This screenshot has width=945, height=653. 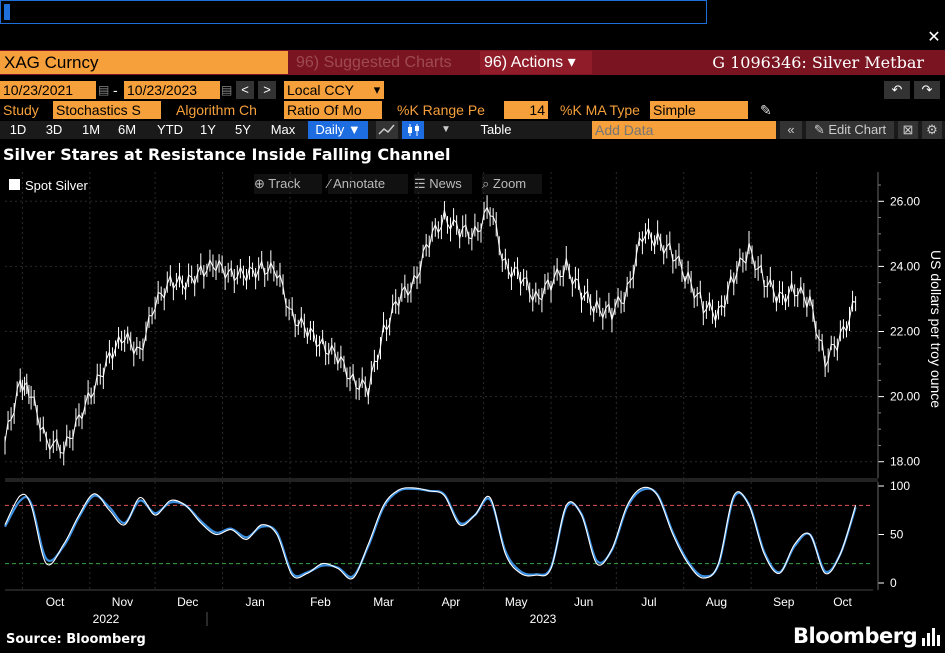 What do you see at coordinates (56, 185) in the screenshot?
I see `legend-label: Spot Silver` at bounding box center [56, 185].